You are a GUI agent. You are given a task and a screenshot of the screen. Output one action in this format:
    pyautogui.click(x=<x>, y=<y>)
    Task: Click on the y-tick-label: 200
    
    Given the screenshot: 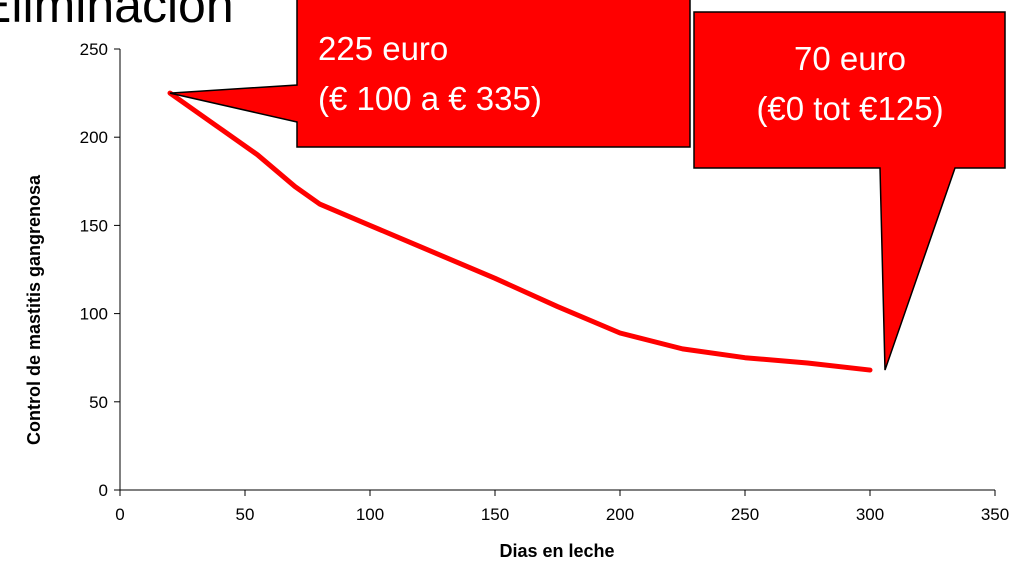 What is the action you would take?
    pyautogui.click(x=94, y=137)
    